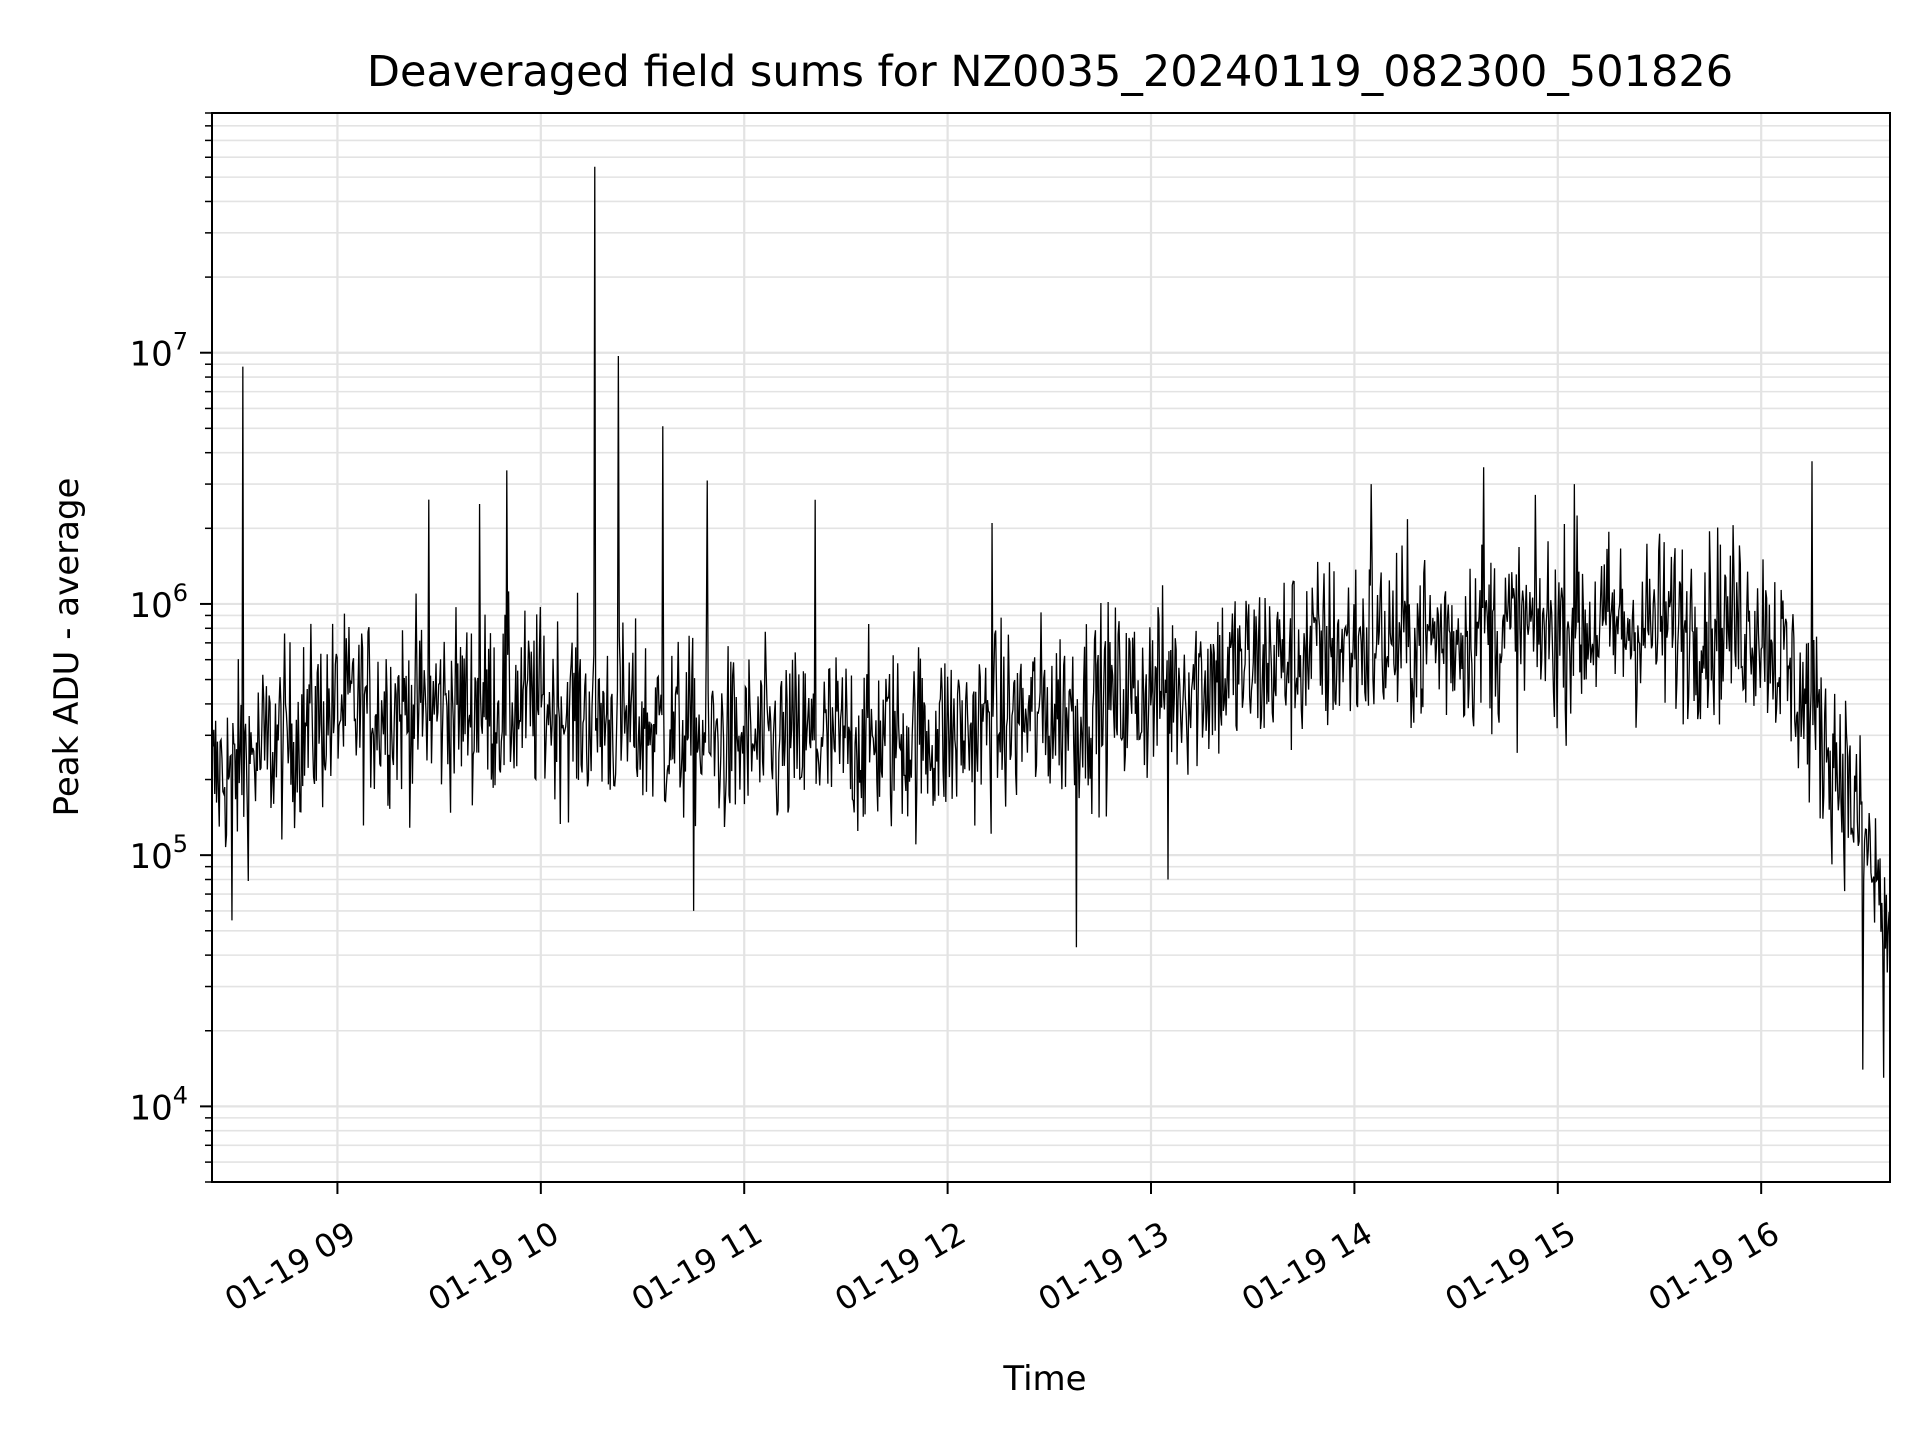 The width and height of the screenshot is (1920, 1440). What do you see at coordinates (1044, 1379) in the screenshot?
I see `x-axis-label: Time` at bounding box center [1044, 1379].